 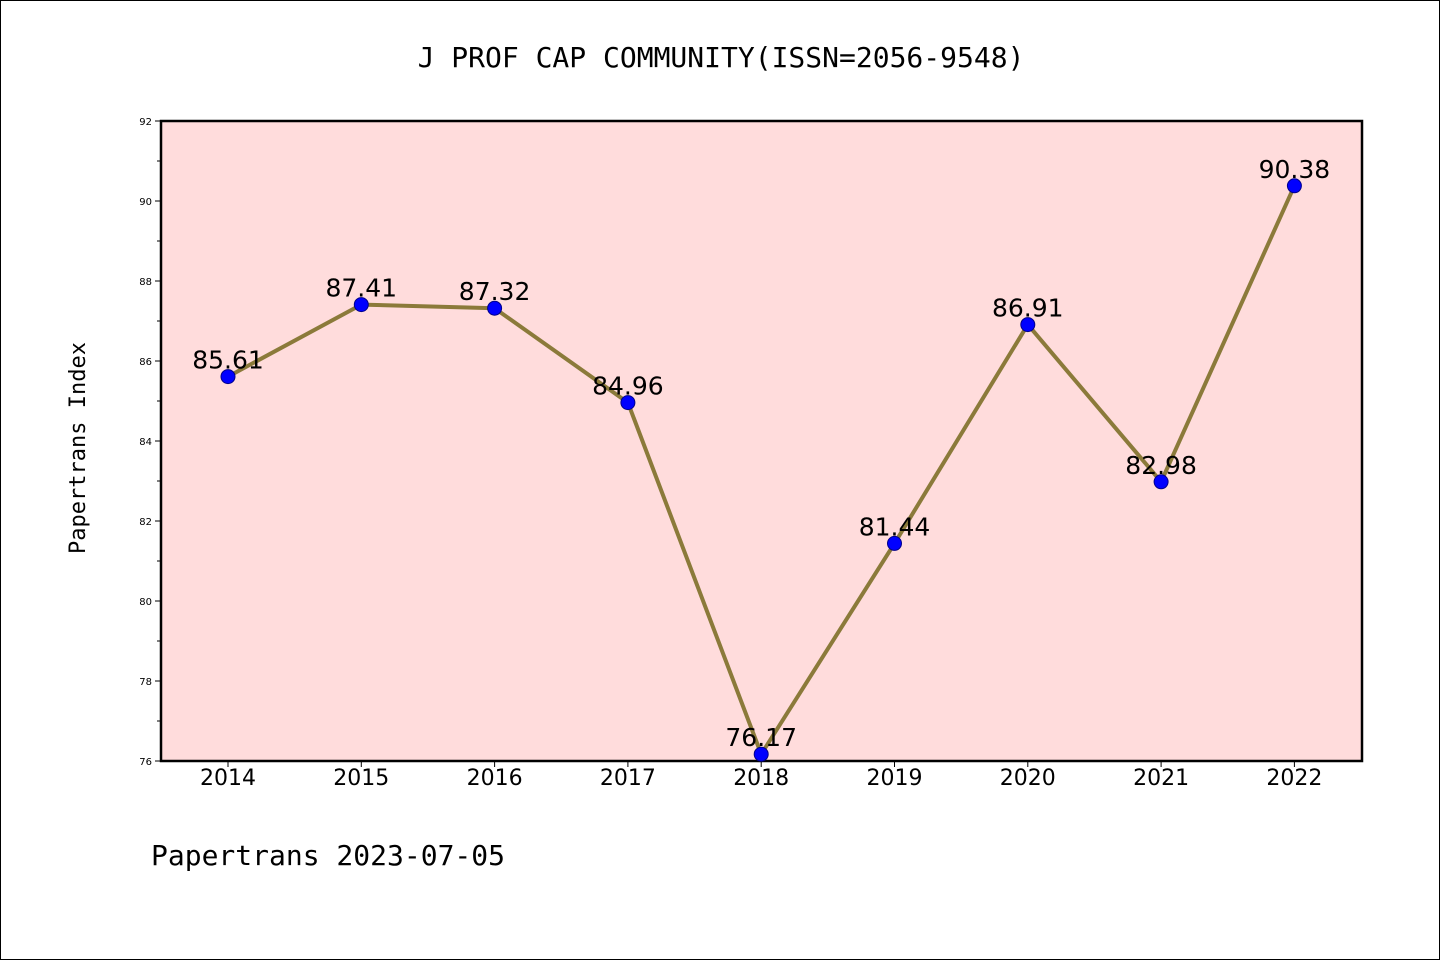 What do you see at coordinates (328, 855) in the screenshot?
I see `footer-text: Papertrans 2023-07-05` at bounding box center [328, 855].